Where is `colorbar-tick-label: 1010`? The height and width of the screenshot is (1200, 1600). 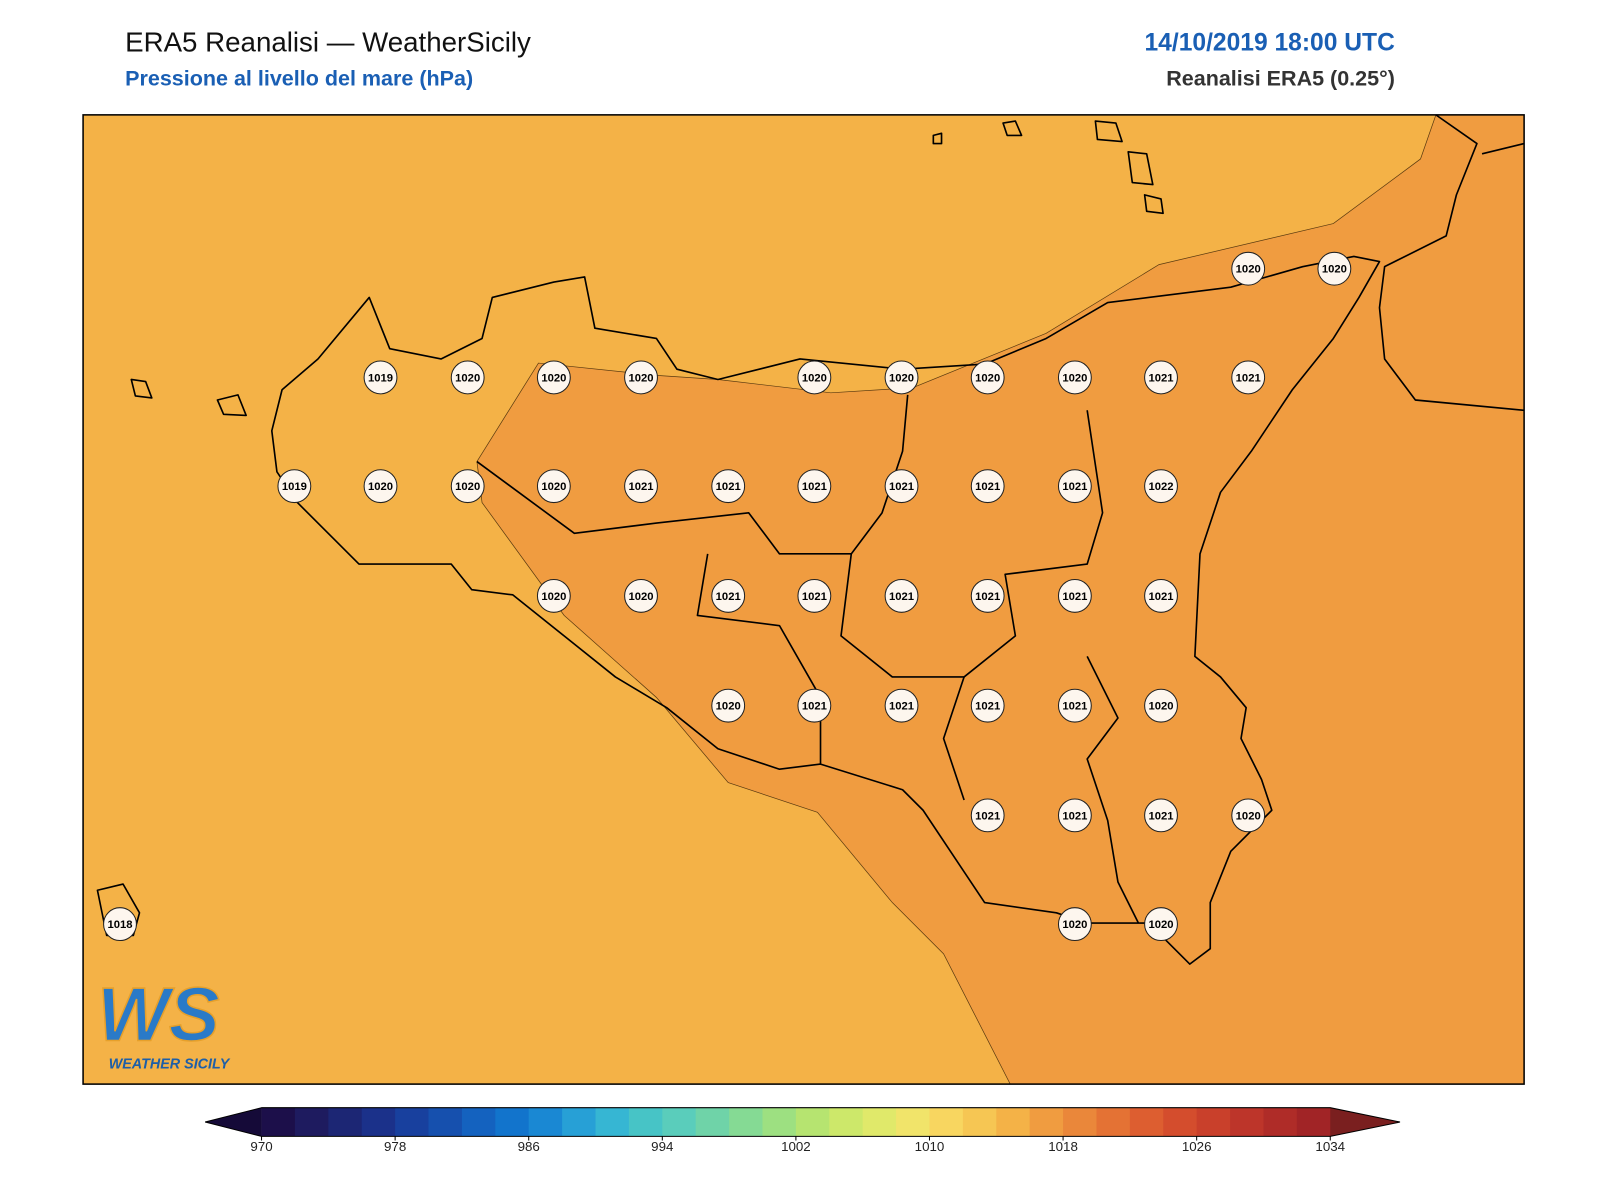
colorbar-tick-label: 1010 is located at coordinates (930, 1146).